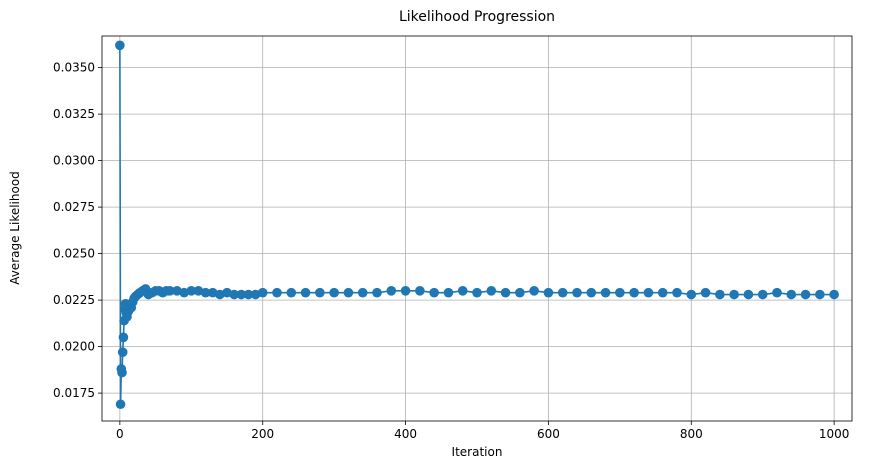  What do you see at coordinates (74, 393) in the screenshot?
I see `y-tick-label: 0.0175` at bounding box center [74, 393].